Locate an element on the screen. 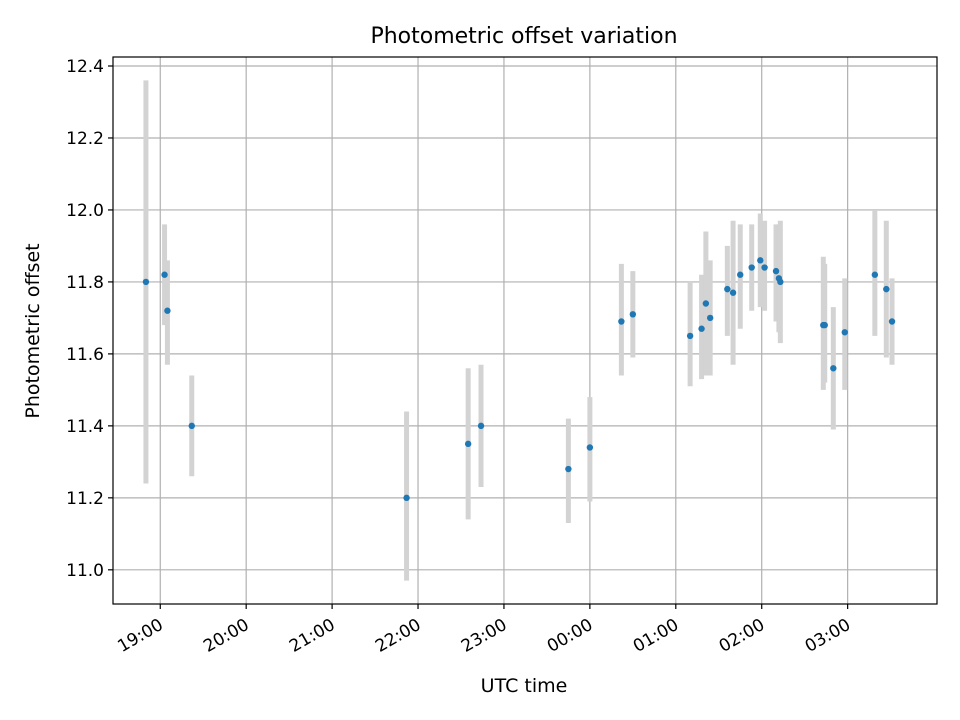  y-axis-ticks: 11.0 11.2 11.4 11.6 11.8 12.0 12.2 12.4 is located at coordinates (89, 319).